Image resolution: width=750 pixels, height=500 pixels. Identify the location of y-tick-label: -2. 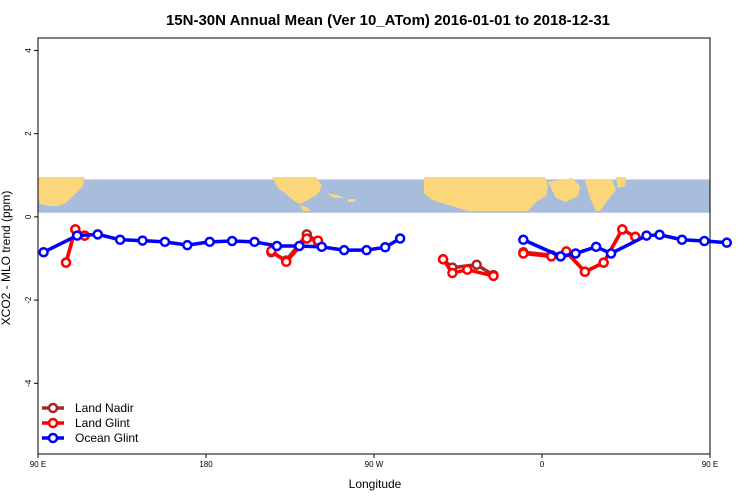
(28, 300).